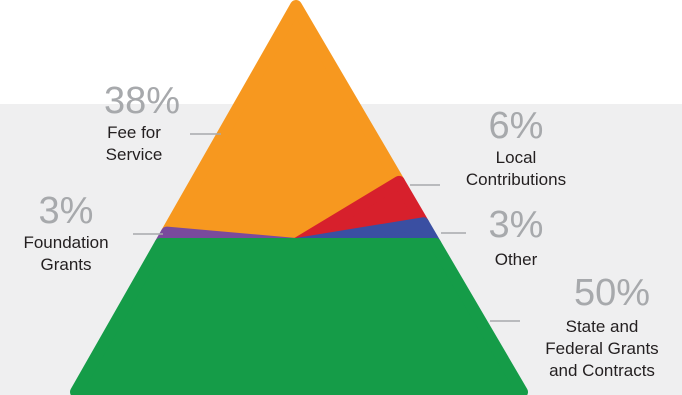 The width and height of the screenshot is (682, 395). I want to click on pct-local-contributions: 6%, so click(516, 126).